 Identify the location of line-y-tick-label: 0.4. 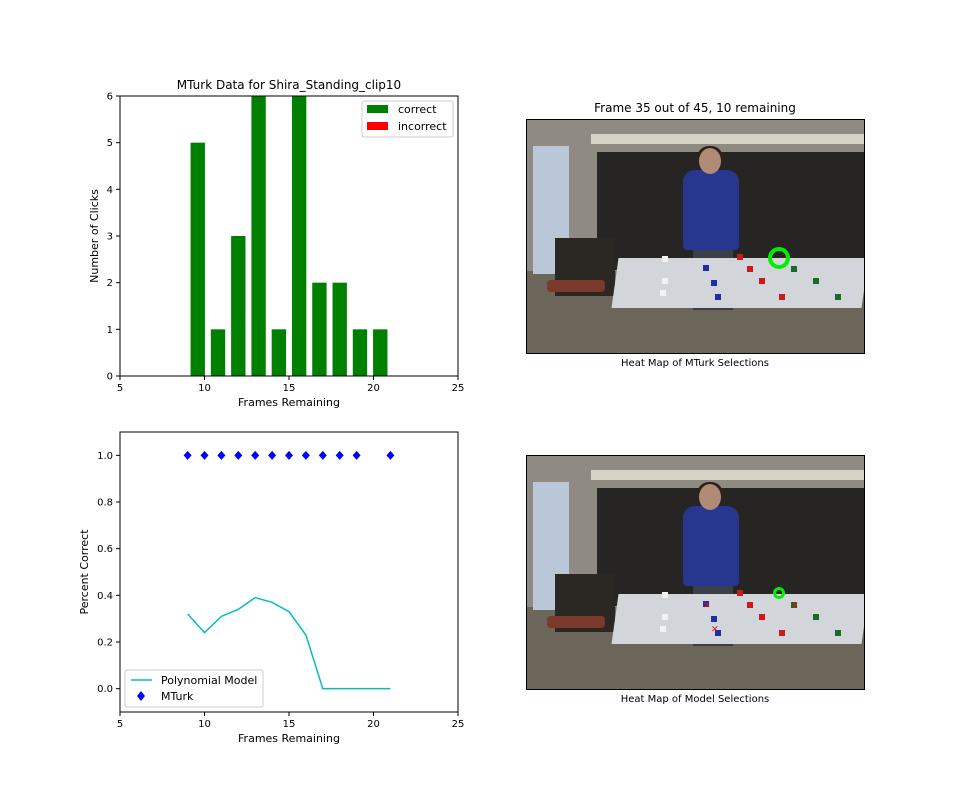
(105, 596).